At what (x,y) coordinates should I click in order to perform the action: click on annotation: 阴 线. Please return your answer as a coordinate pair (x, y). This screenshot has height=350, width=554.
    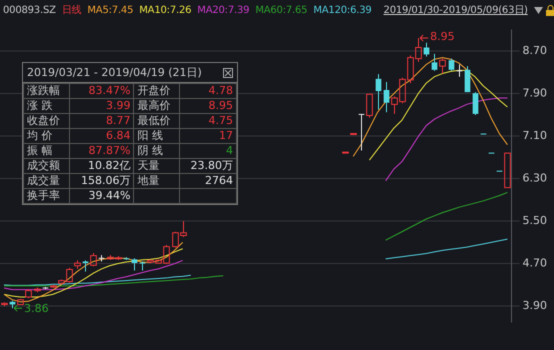
    Looking at the image, I should click on (150, 150).